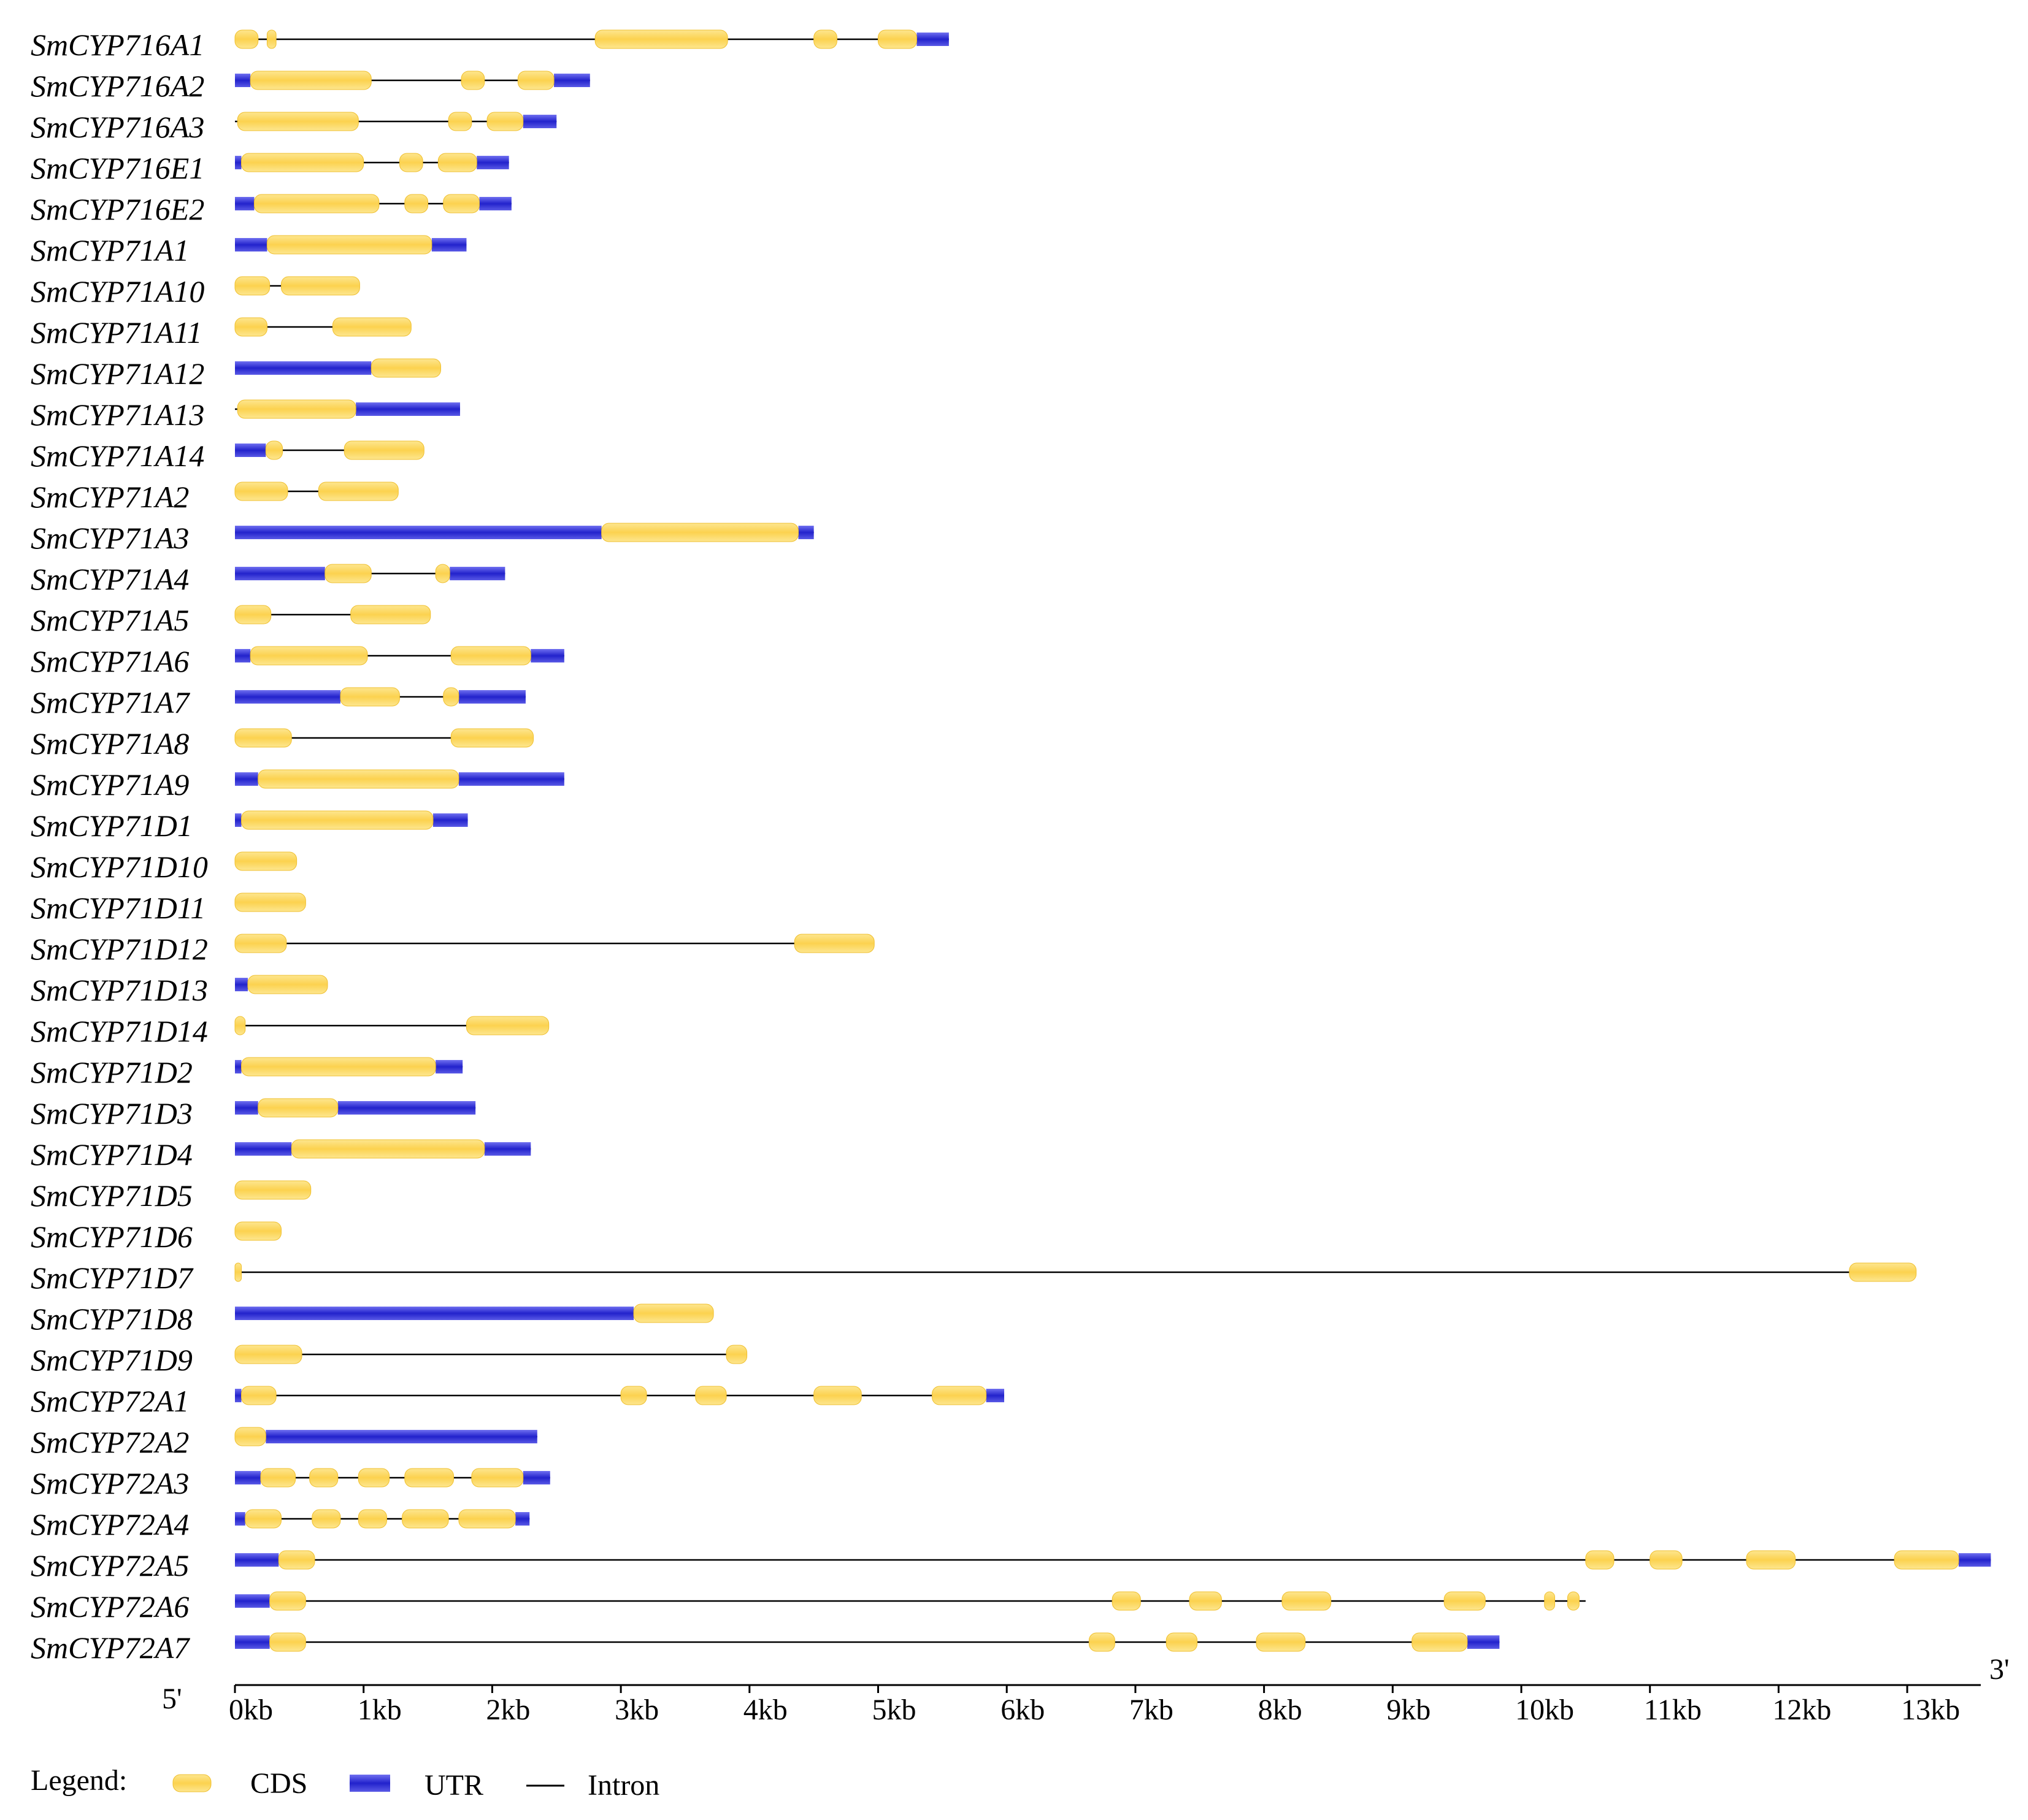  What do you see at coordinates (192, 1783) in the screenshot?
I see `legend-cds-swatch` at bounding box center [192, 1783].